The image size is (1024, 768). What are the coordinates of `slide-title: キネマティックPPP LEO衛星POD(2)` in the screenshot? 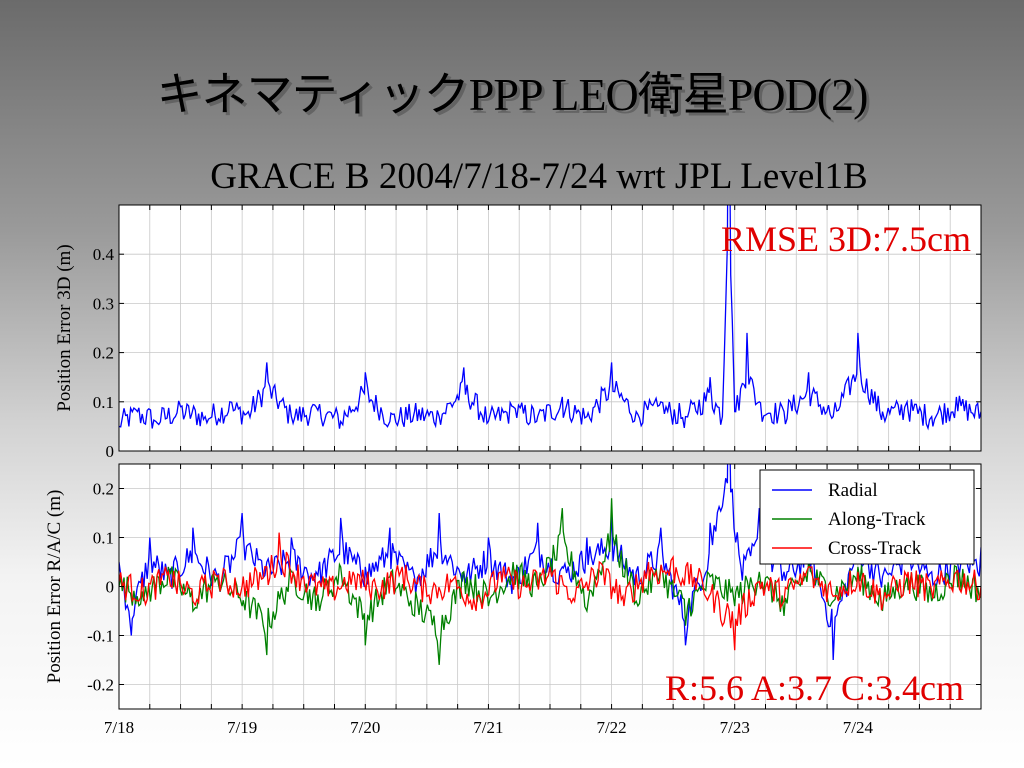 It's located at (512, 94).